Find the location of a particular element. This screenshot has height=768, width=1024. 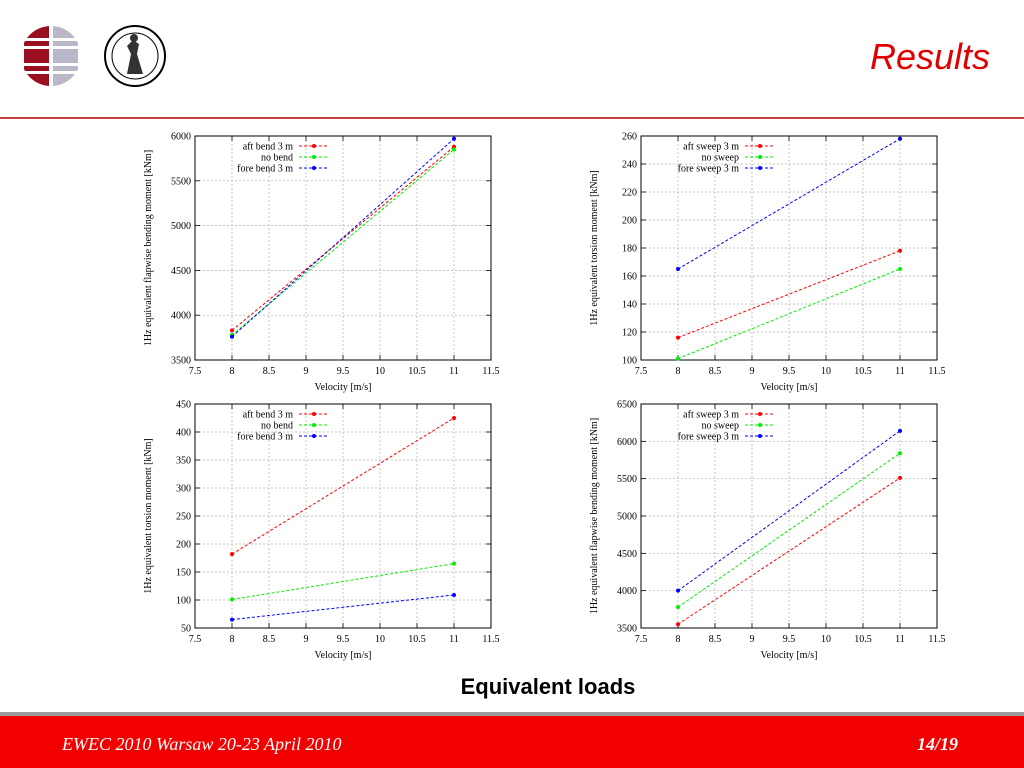

legend-label: fore sweep 3 m is located at coordinates (709, 169).